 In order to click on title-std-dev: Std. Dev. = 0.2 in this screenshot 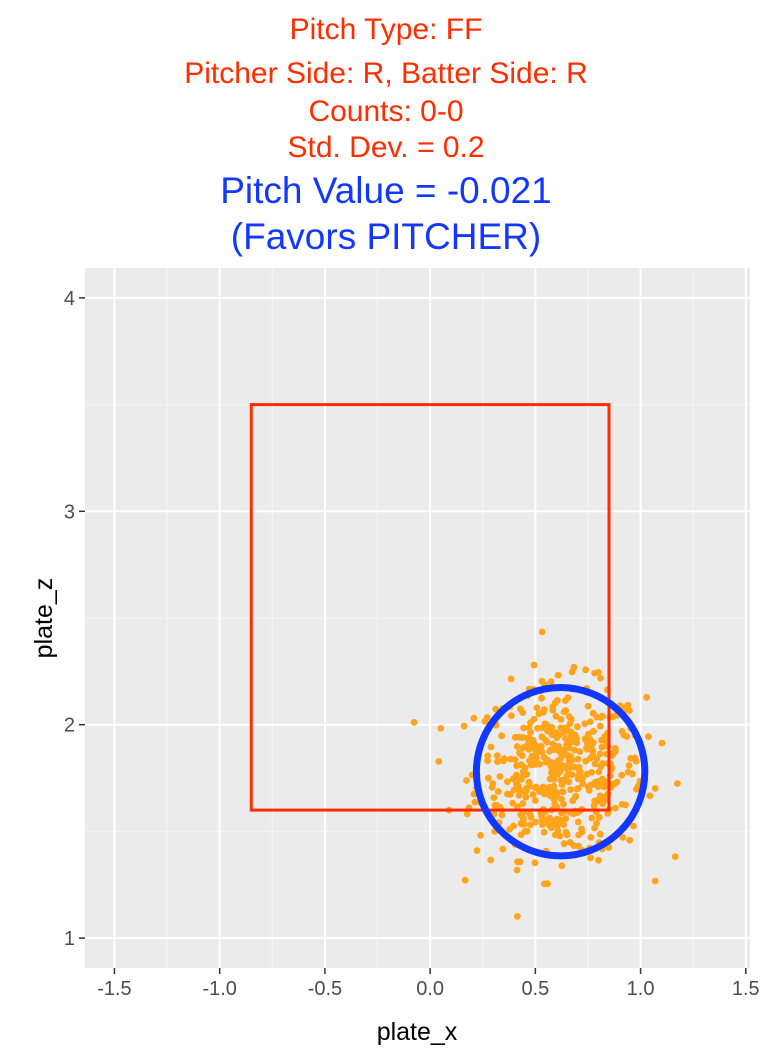, I will do `click(386, 147)`.